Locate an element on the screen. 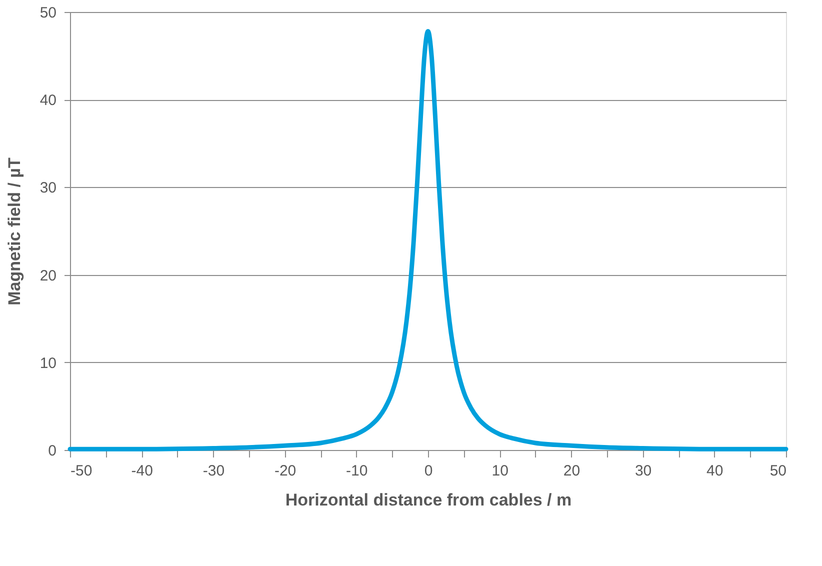 This screenshot has width=822, height=566. y-tick-label: 10 is located at coordinates (48, 363).